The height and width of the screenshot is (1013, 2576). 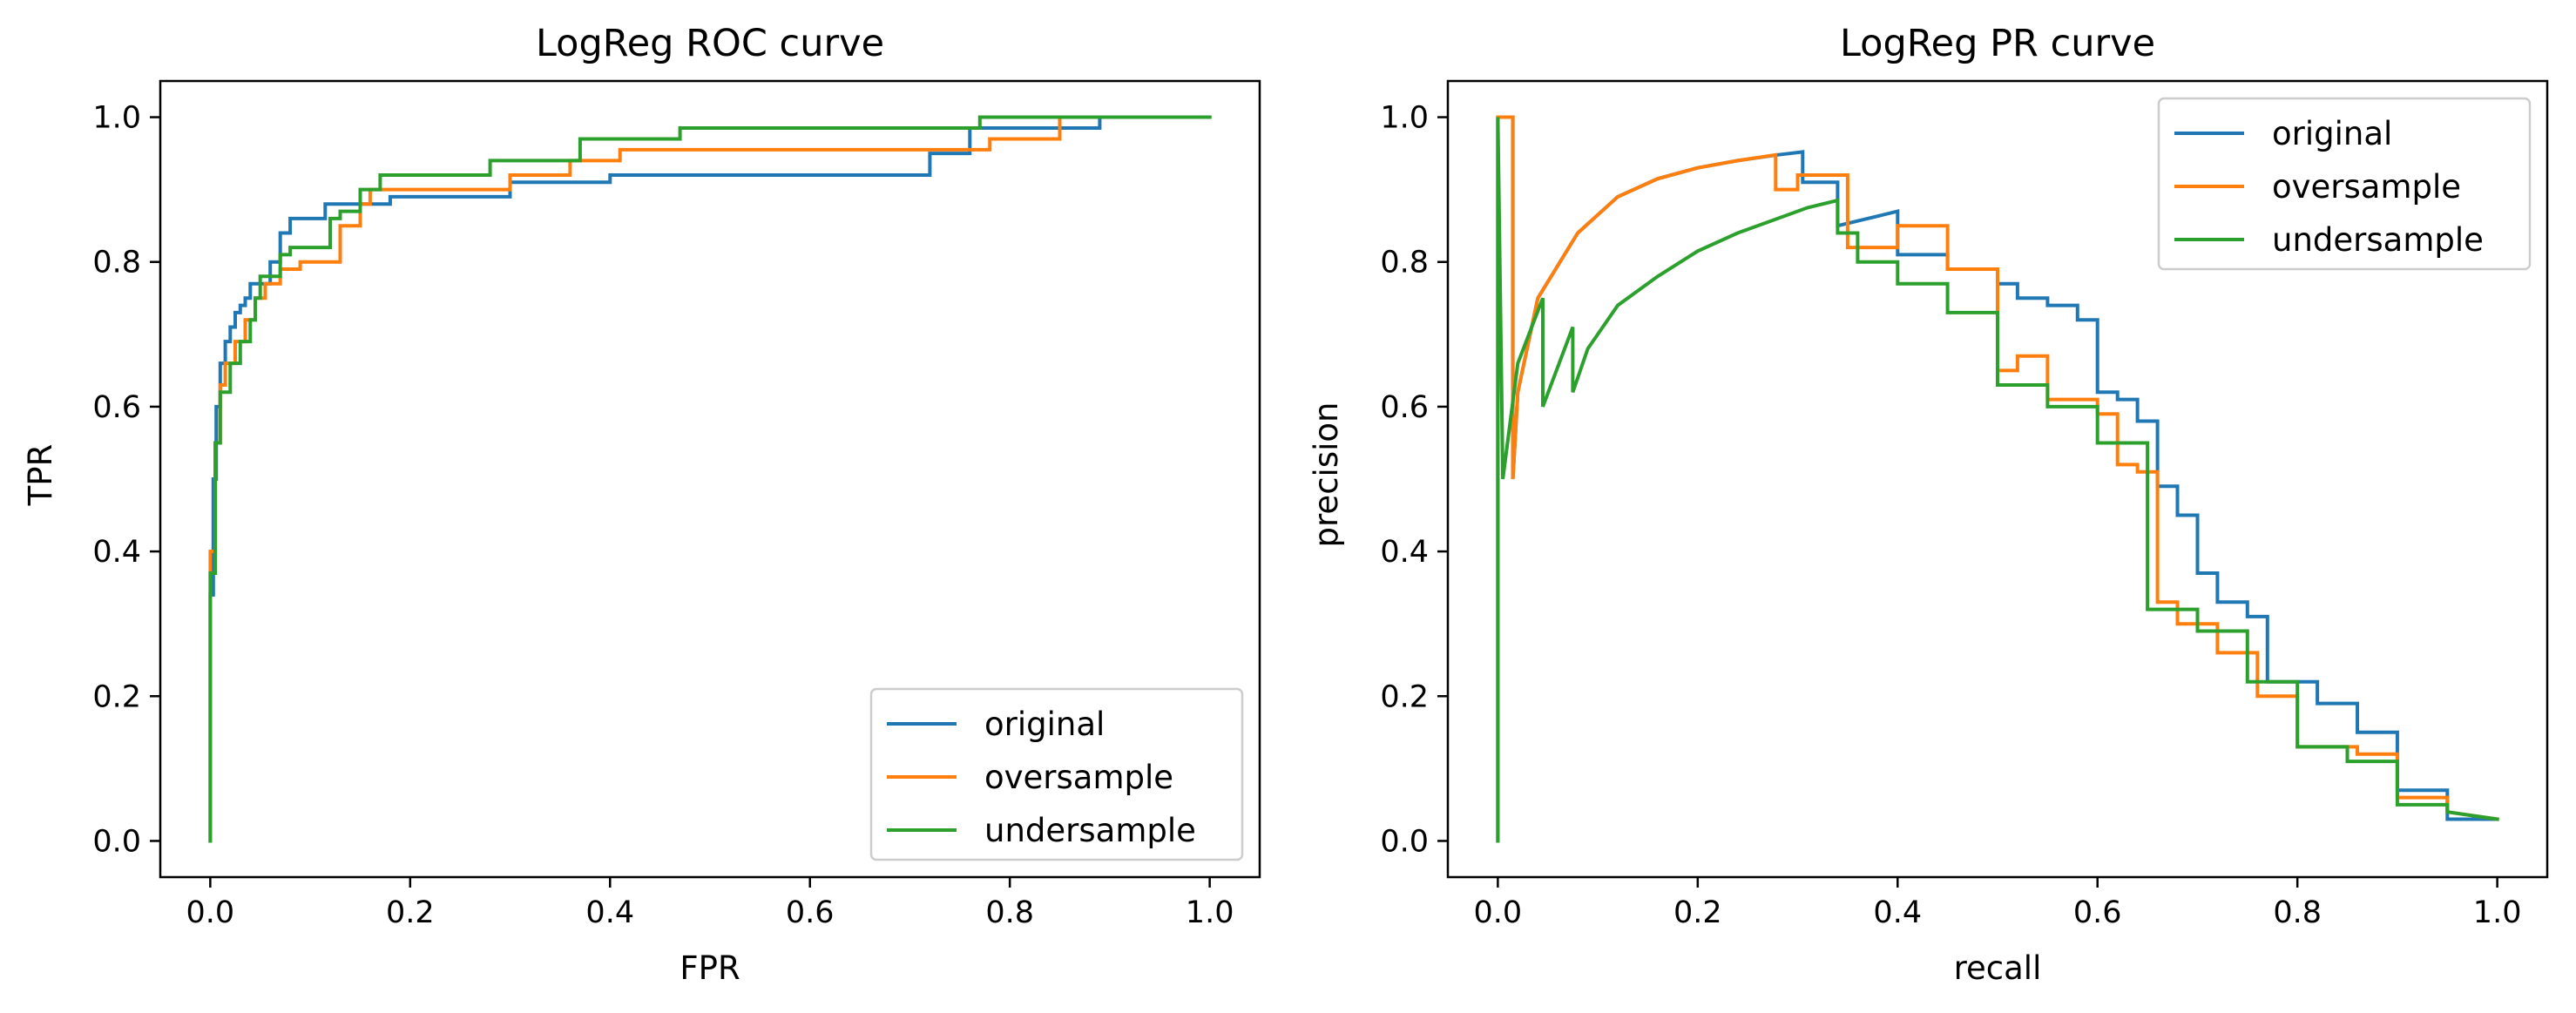 I want to click on pr-xtick-label: 1.0, so click(x=2497, y=913).